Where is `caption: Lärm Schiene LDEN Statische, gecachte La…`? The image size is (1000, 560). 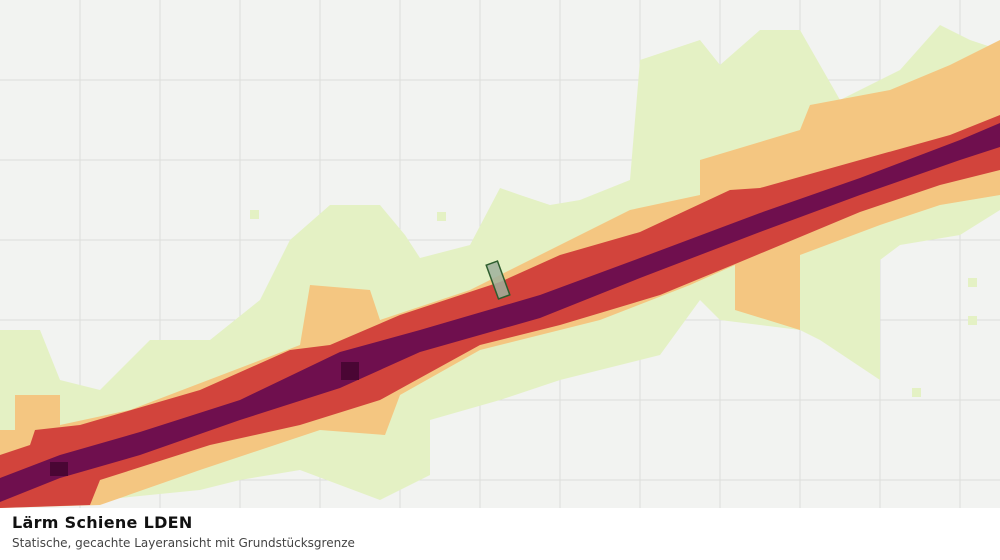 caption: Lärm Schiene LDEN Statische, gecachte La… is located at coordinates (500, 534).